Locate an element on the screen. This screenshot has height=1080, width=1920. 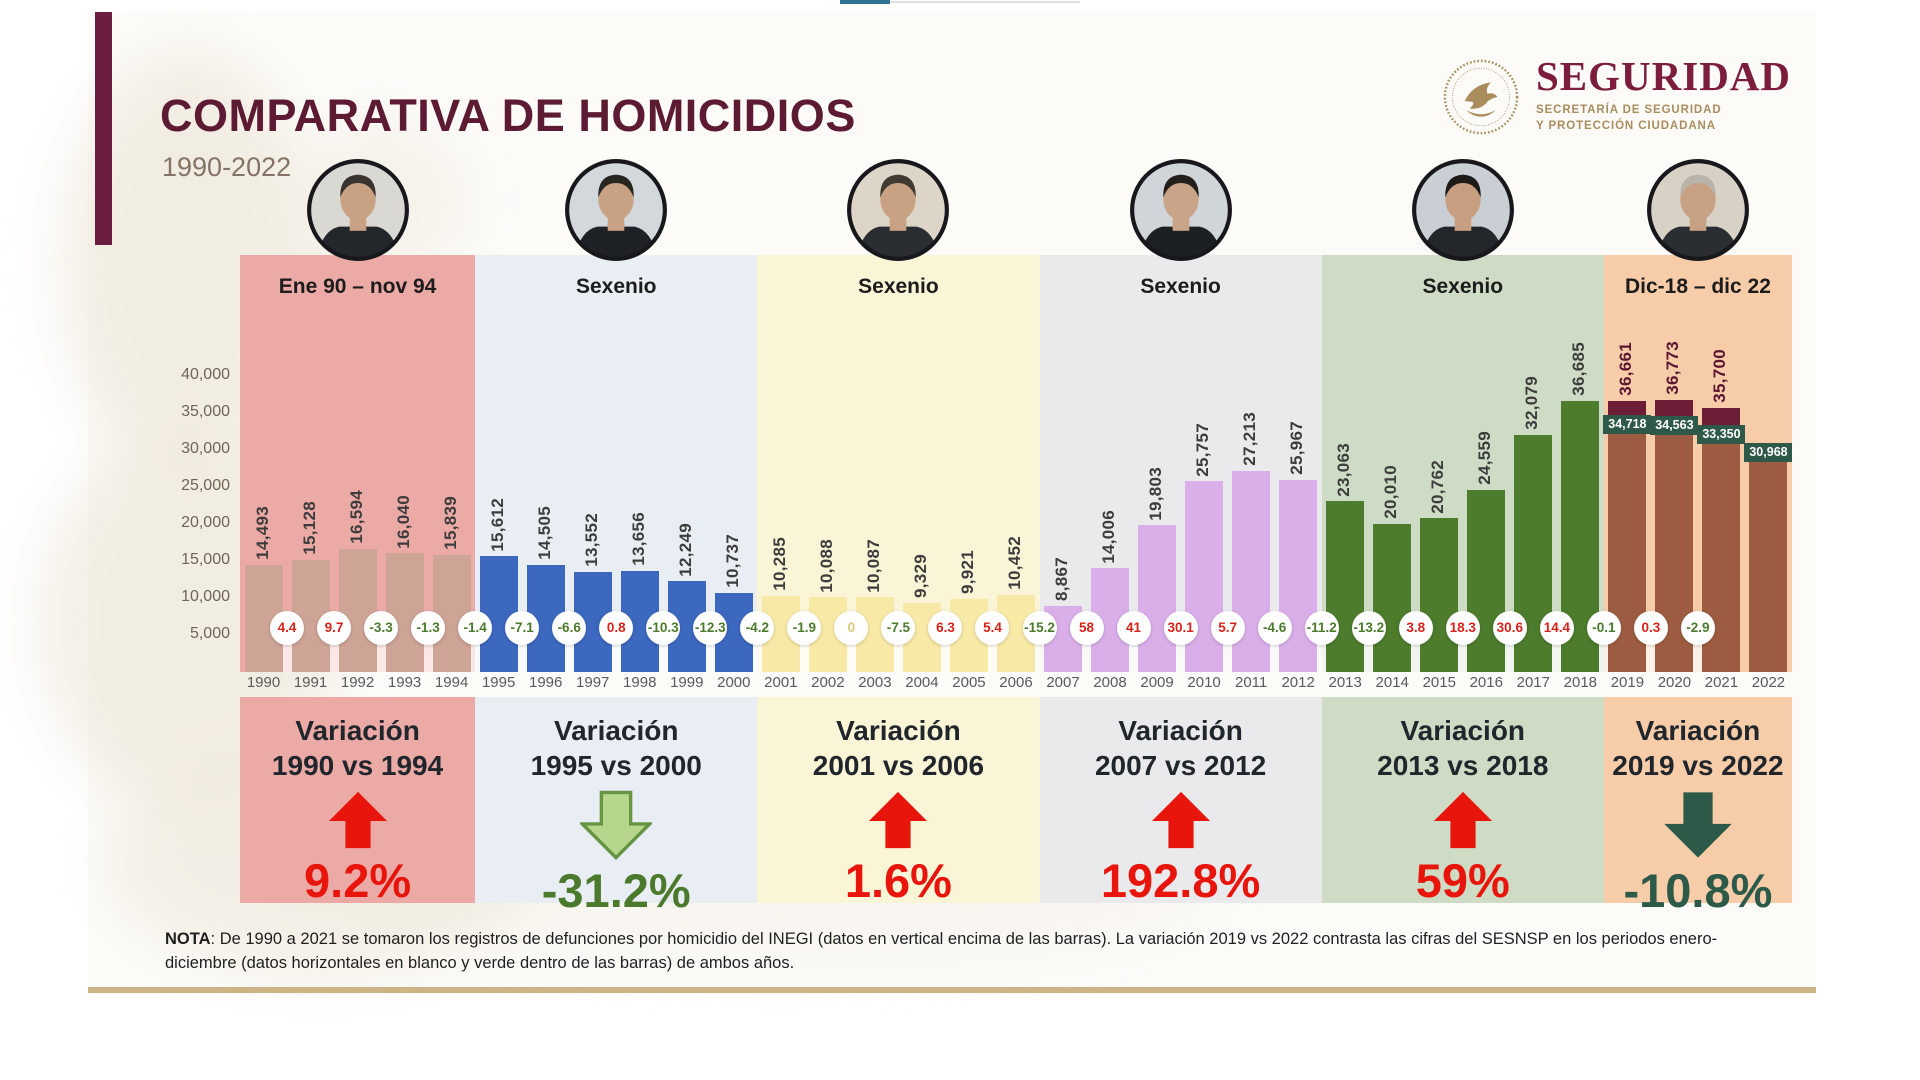
year-label-1993: 1993 is located at coordinates (404, 682).